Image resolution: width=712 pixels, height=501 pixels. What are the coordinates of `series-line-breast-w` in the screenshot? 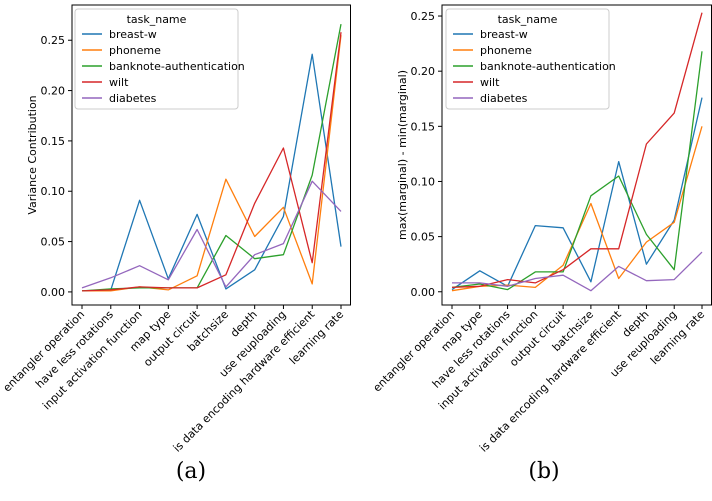 It's located at (577, 194).